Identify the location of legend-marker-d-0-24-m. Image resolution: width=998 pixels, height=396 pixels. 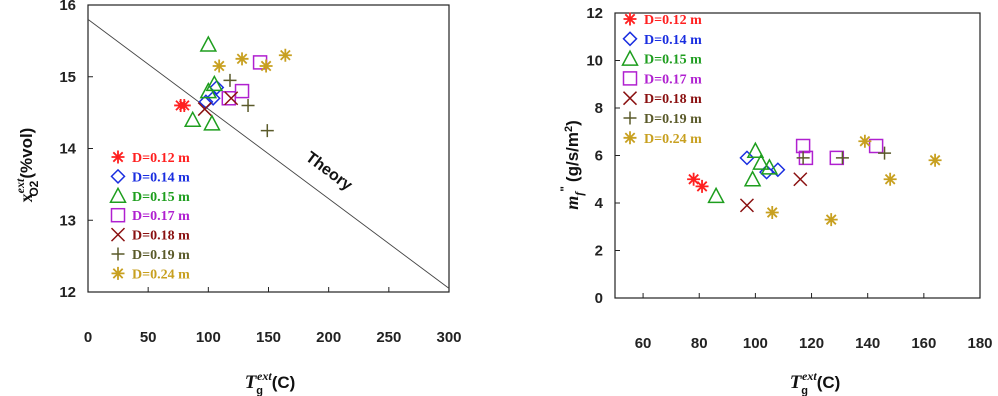
(630, 138).